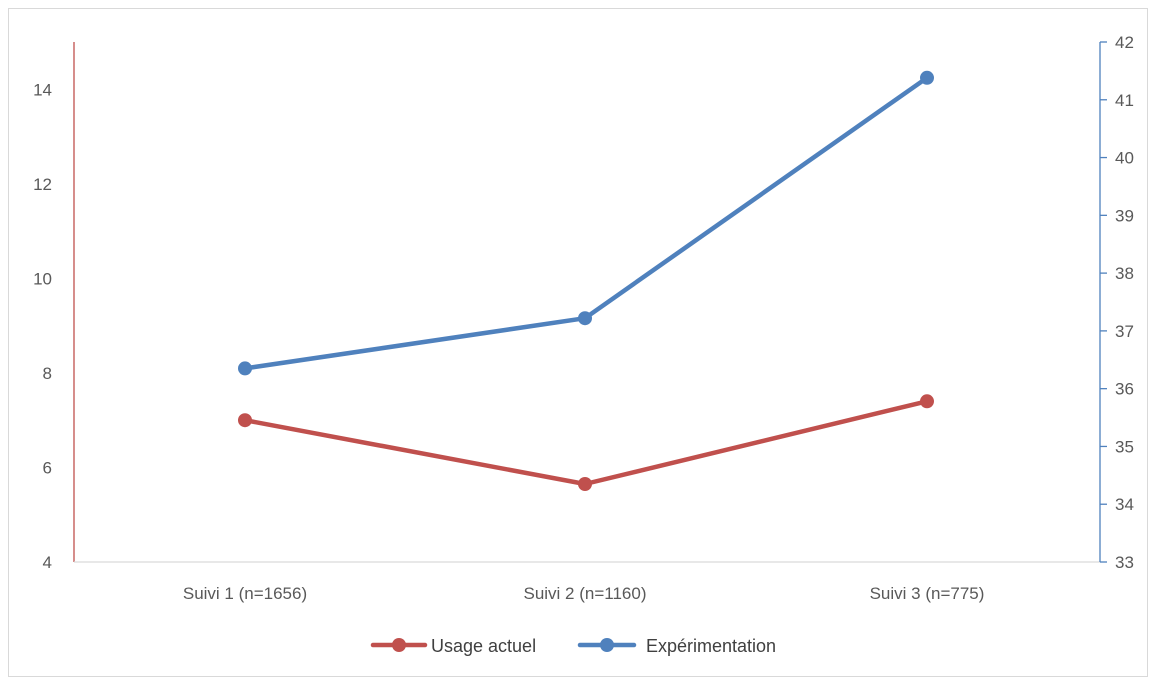 The width and height of the screenshot is (1149, 678). Describe the element at coordinates (47, 373) in the screenshot. I see `y-left-tick-label: 8` at that location.